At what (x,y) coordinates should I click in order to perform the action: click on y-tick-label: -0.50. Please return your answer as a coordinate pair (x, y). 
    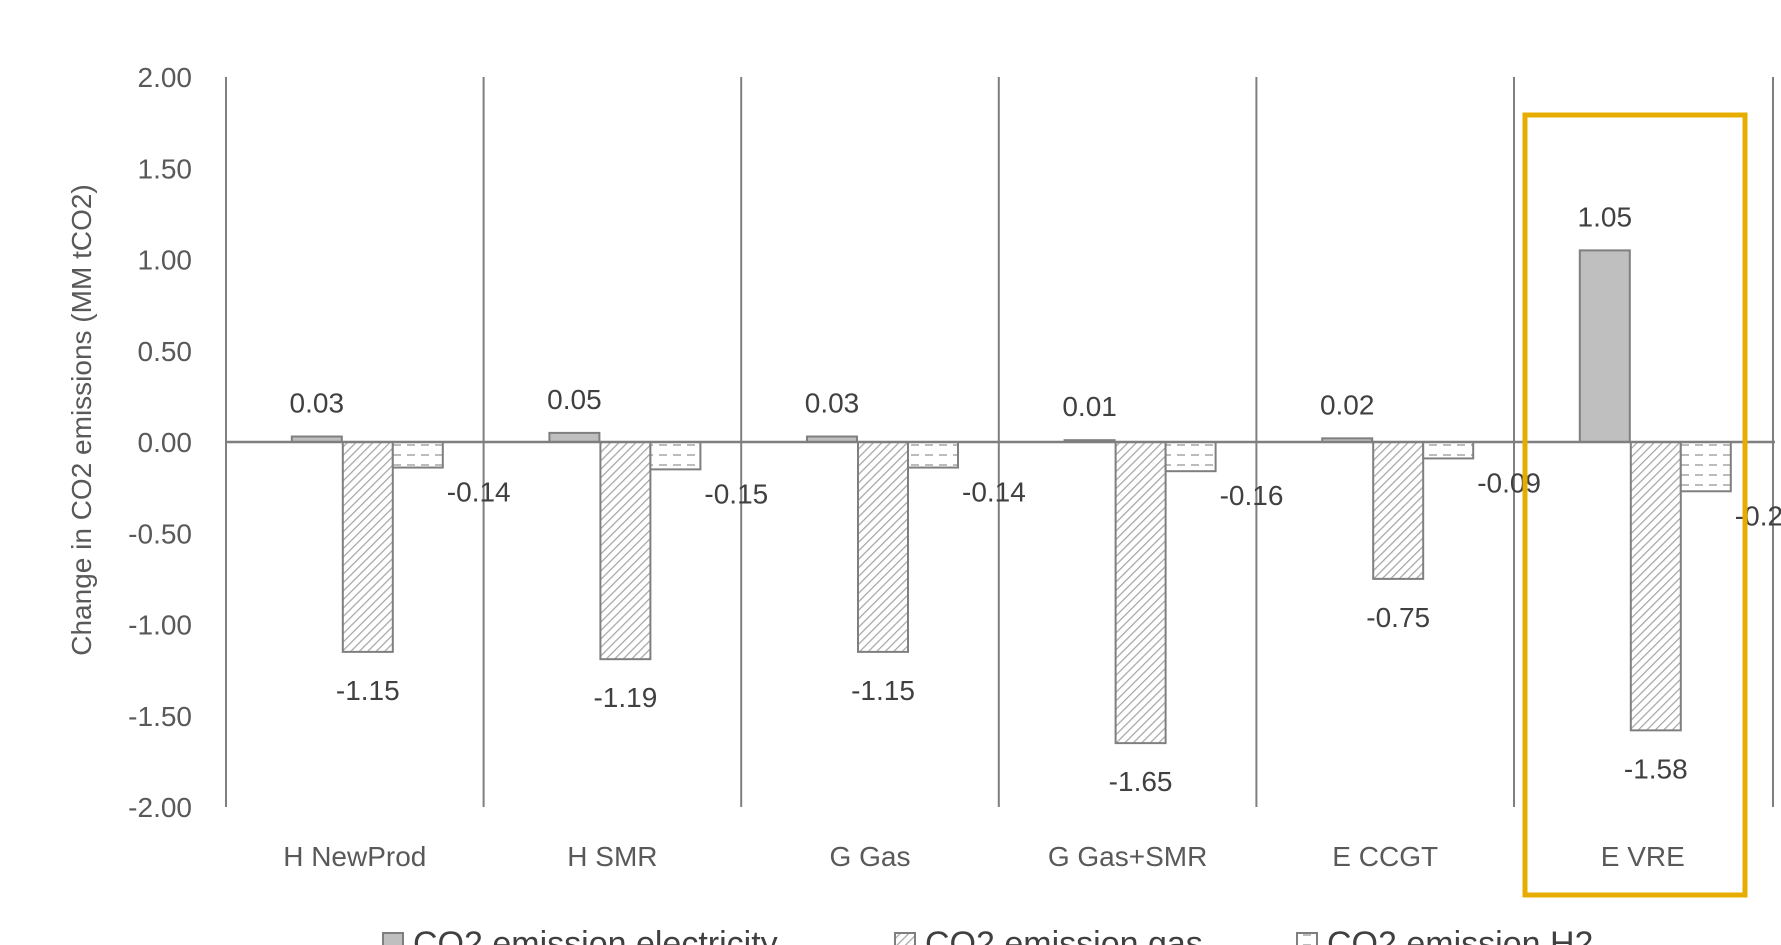
    Looking at the image, I should click on (160, 533).